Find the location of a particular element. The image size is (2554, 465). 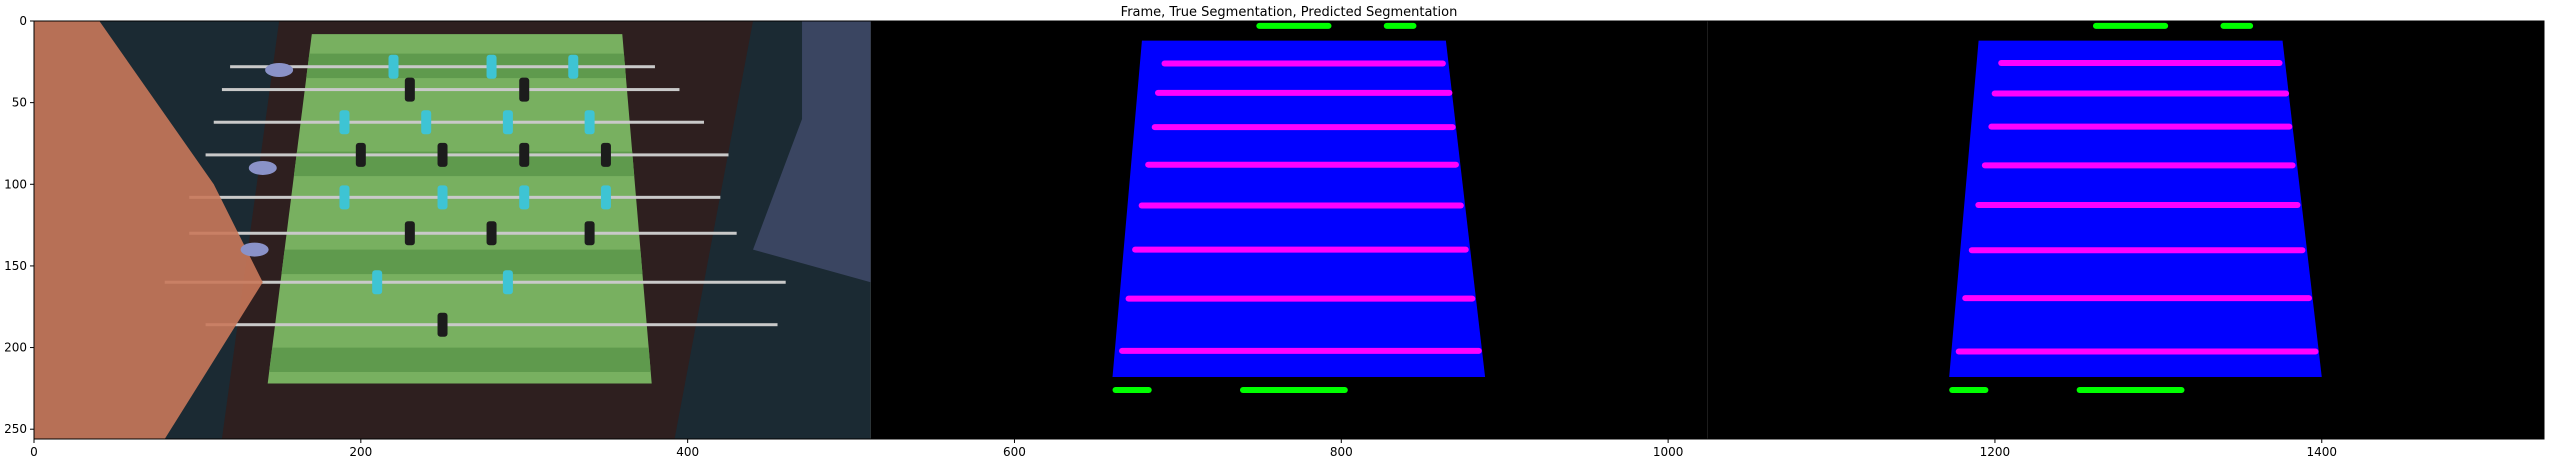

y-tick-label: 200 is located at coordinates (15, 348).